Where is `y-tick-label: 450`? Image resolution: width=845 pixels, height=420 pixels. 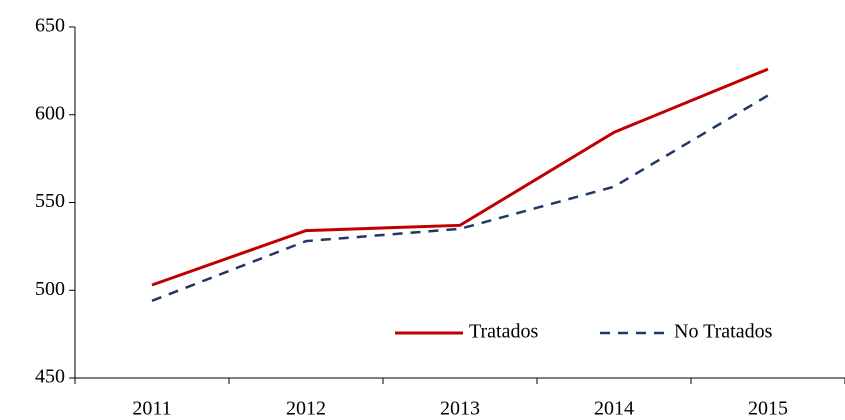
y-tick-label: 450 is located at coordinates (50, 377).